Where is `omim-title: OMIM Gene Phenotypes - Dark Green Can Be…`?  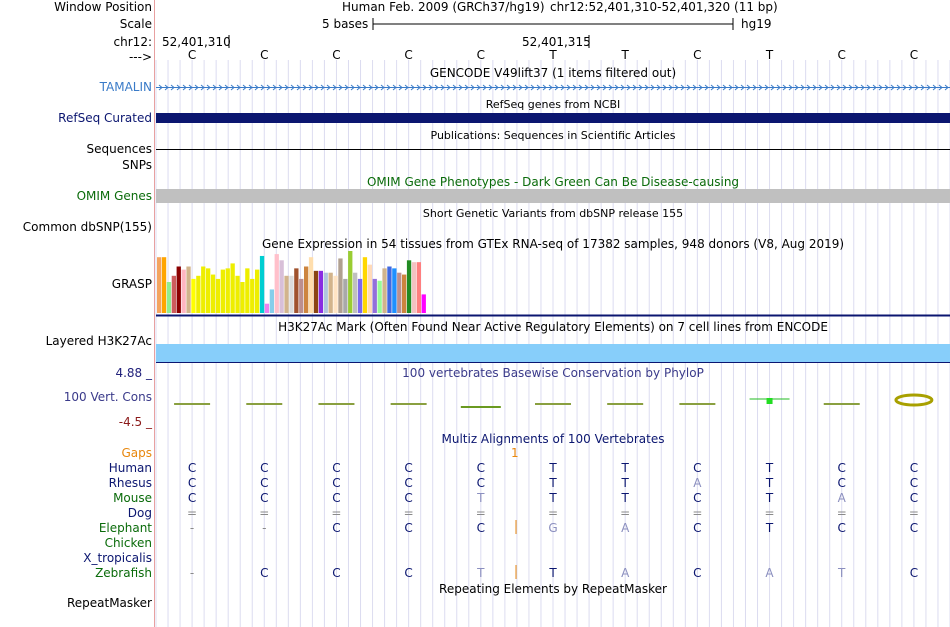
omim-title: OMIM Gene Phenotypes - Dark Green Can Be… is located at coordinates (553, 182).